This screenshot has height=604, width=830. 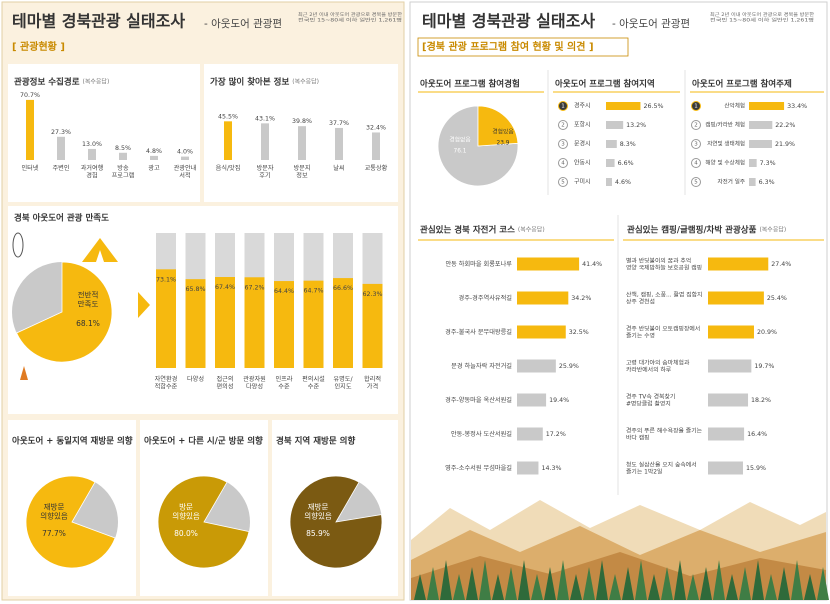 I want to click on value-label: 6.3%, so click(x=767, y=182).